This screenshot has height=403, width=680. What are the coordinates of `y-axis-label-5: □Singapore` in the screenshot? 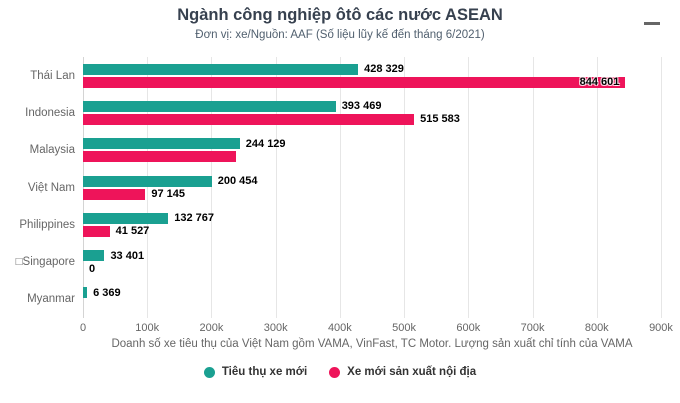 It's located at (45, 262).